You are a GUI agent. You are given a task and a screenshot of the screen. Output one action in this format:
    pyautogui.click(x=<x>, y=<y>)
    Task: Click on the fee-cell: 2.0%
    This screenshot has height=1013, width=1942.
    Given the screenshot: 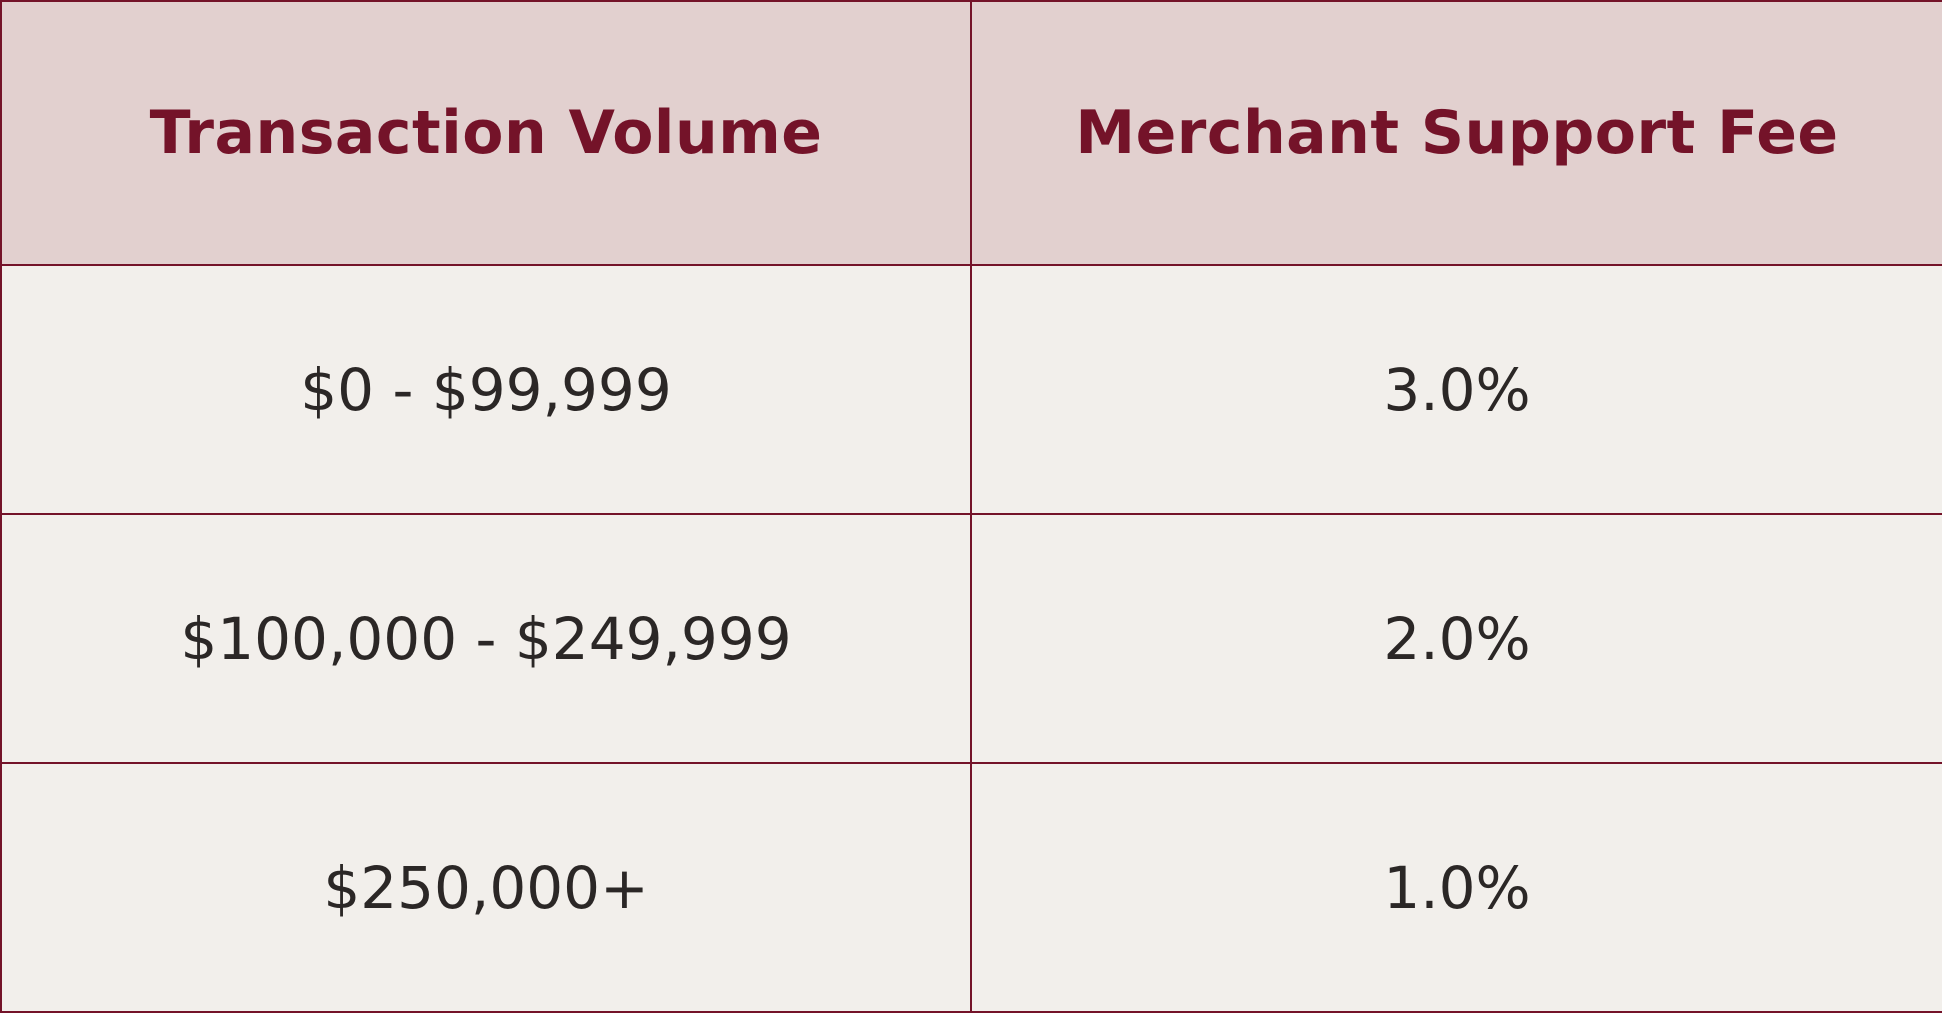 What is the action you would take?
    pyautogui.click(x=1456, y=638)
    